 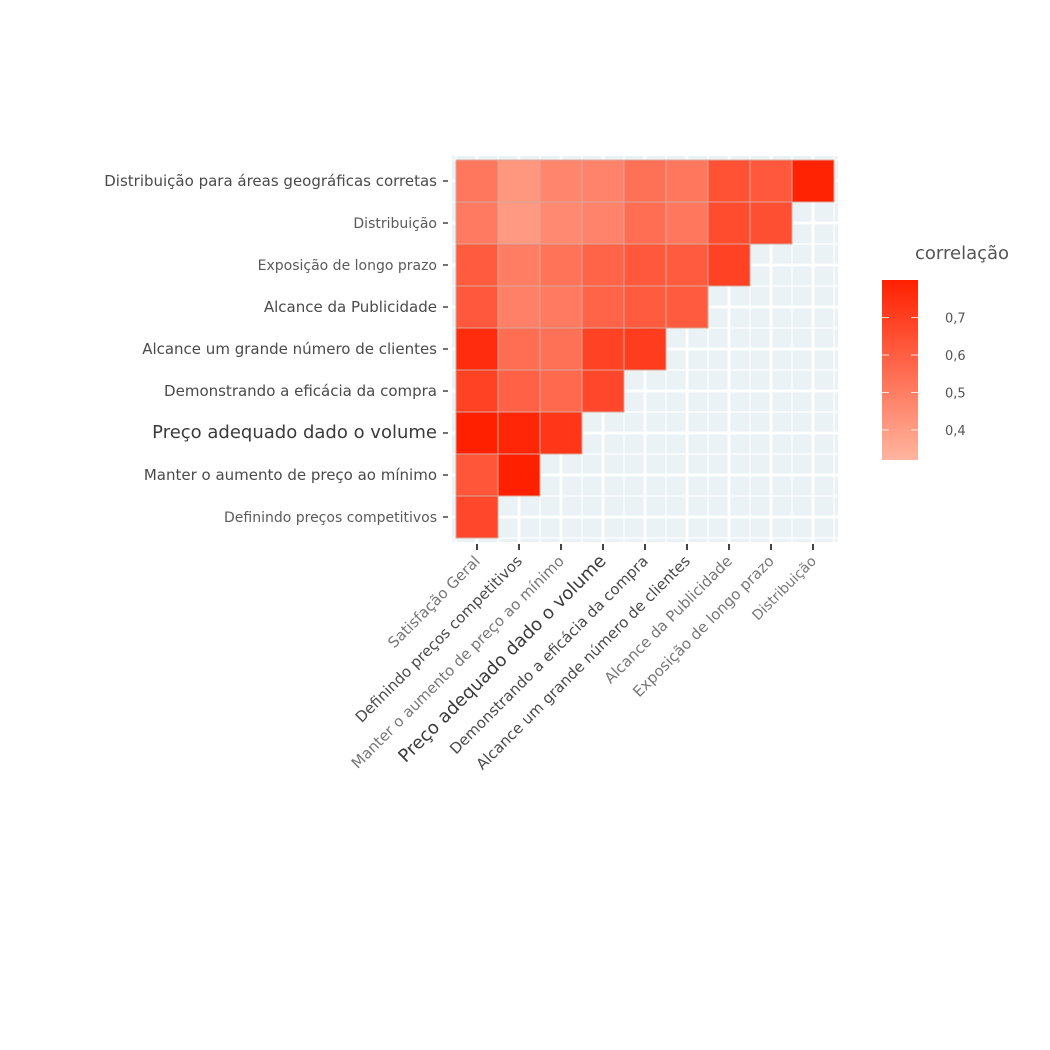 I want to click on y-tick-label: Definindo preços competitivos, so click(x=330, y=518).